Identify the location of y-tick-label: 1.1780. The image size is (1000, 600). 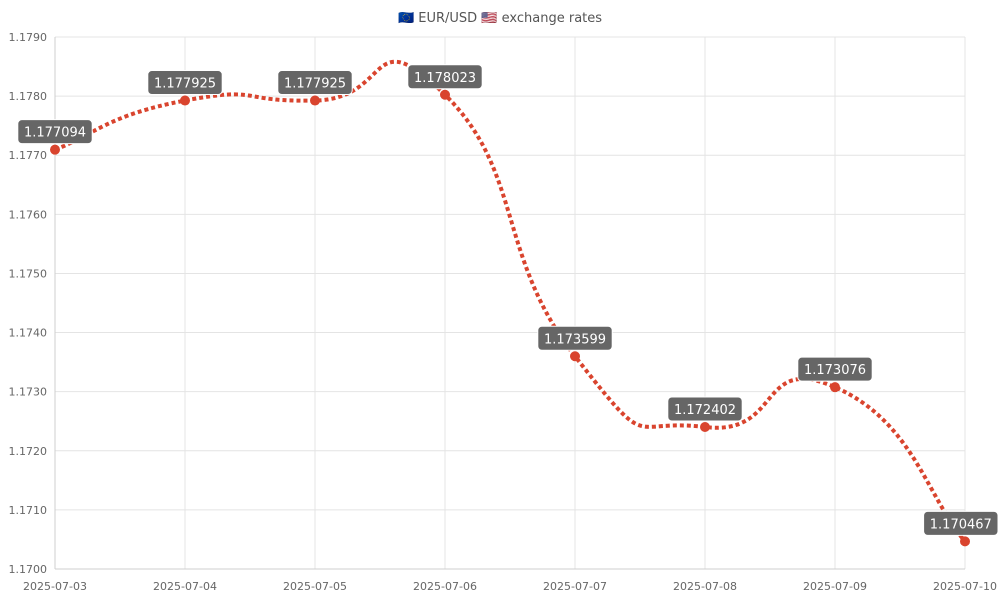
(28, 96).